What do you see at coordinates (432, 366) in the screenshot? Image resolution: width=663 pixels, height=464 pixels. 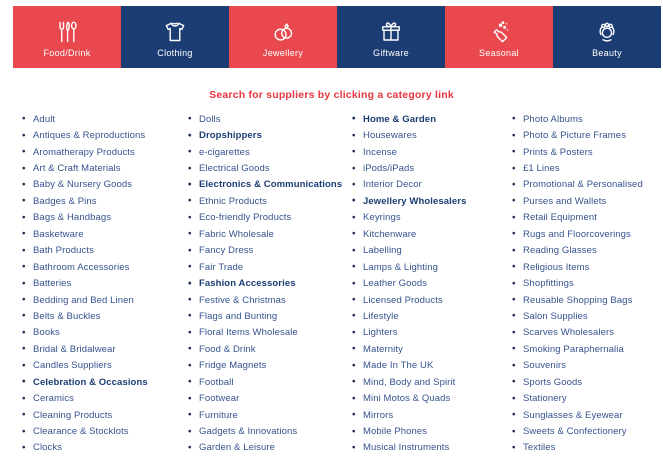 I see `category-link-made-in-the-uk: Made In The UK` at bounding box center [432, 366].